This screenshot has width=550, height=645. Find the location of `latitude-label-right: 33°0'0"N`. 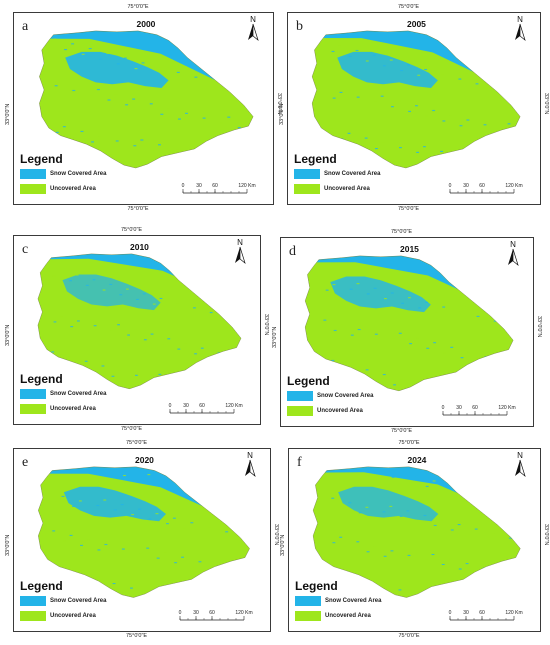

latitude-label-right: 33°0'0"N is located at coordinates (546, 103).